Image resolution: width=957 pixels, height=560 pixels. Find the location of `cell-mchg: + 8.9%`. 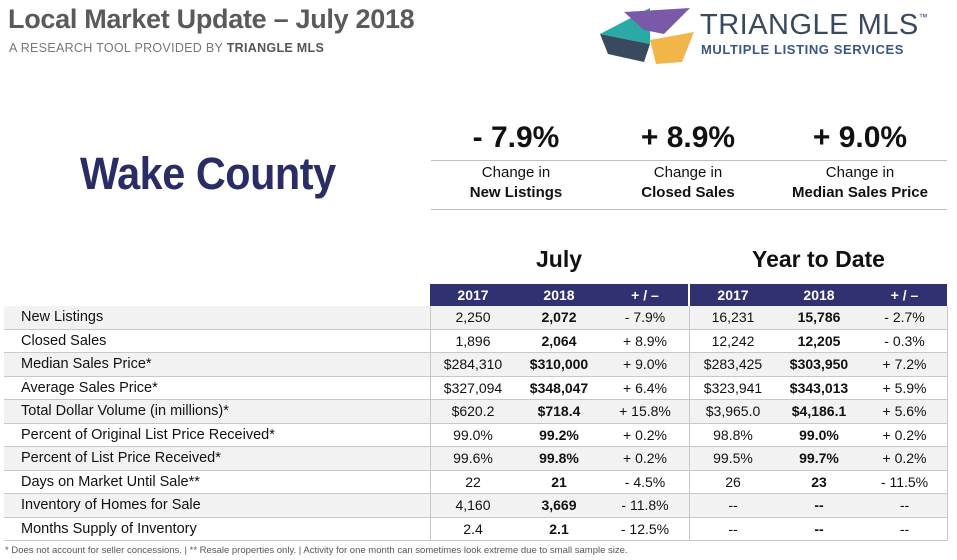

cell-mchg: + 8.9% is located at coordinates (645, 340).